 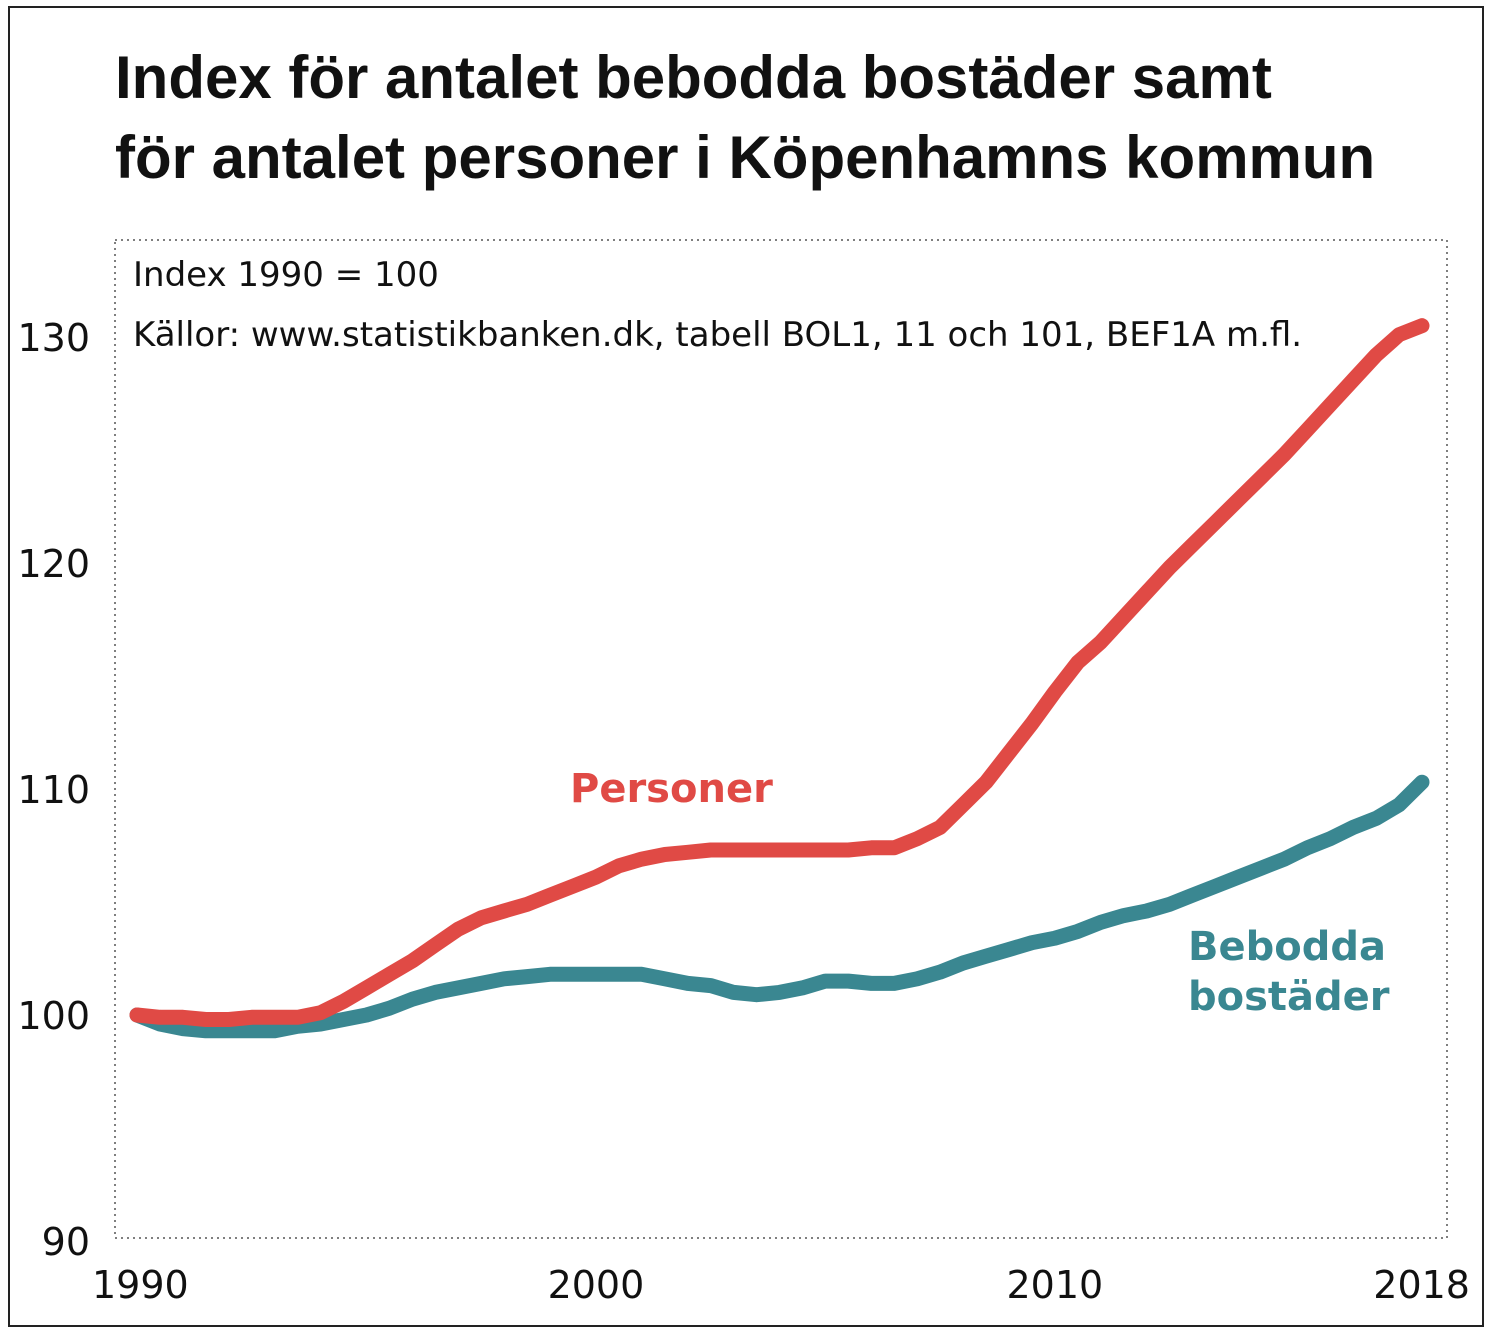 I want to click on x-tick-label-1990: 1990, so click(x=140, y=1285).